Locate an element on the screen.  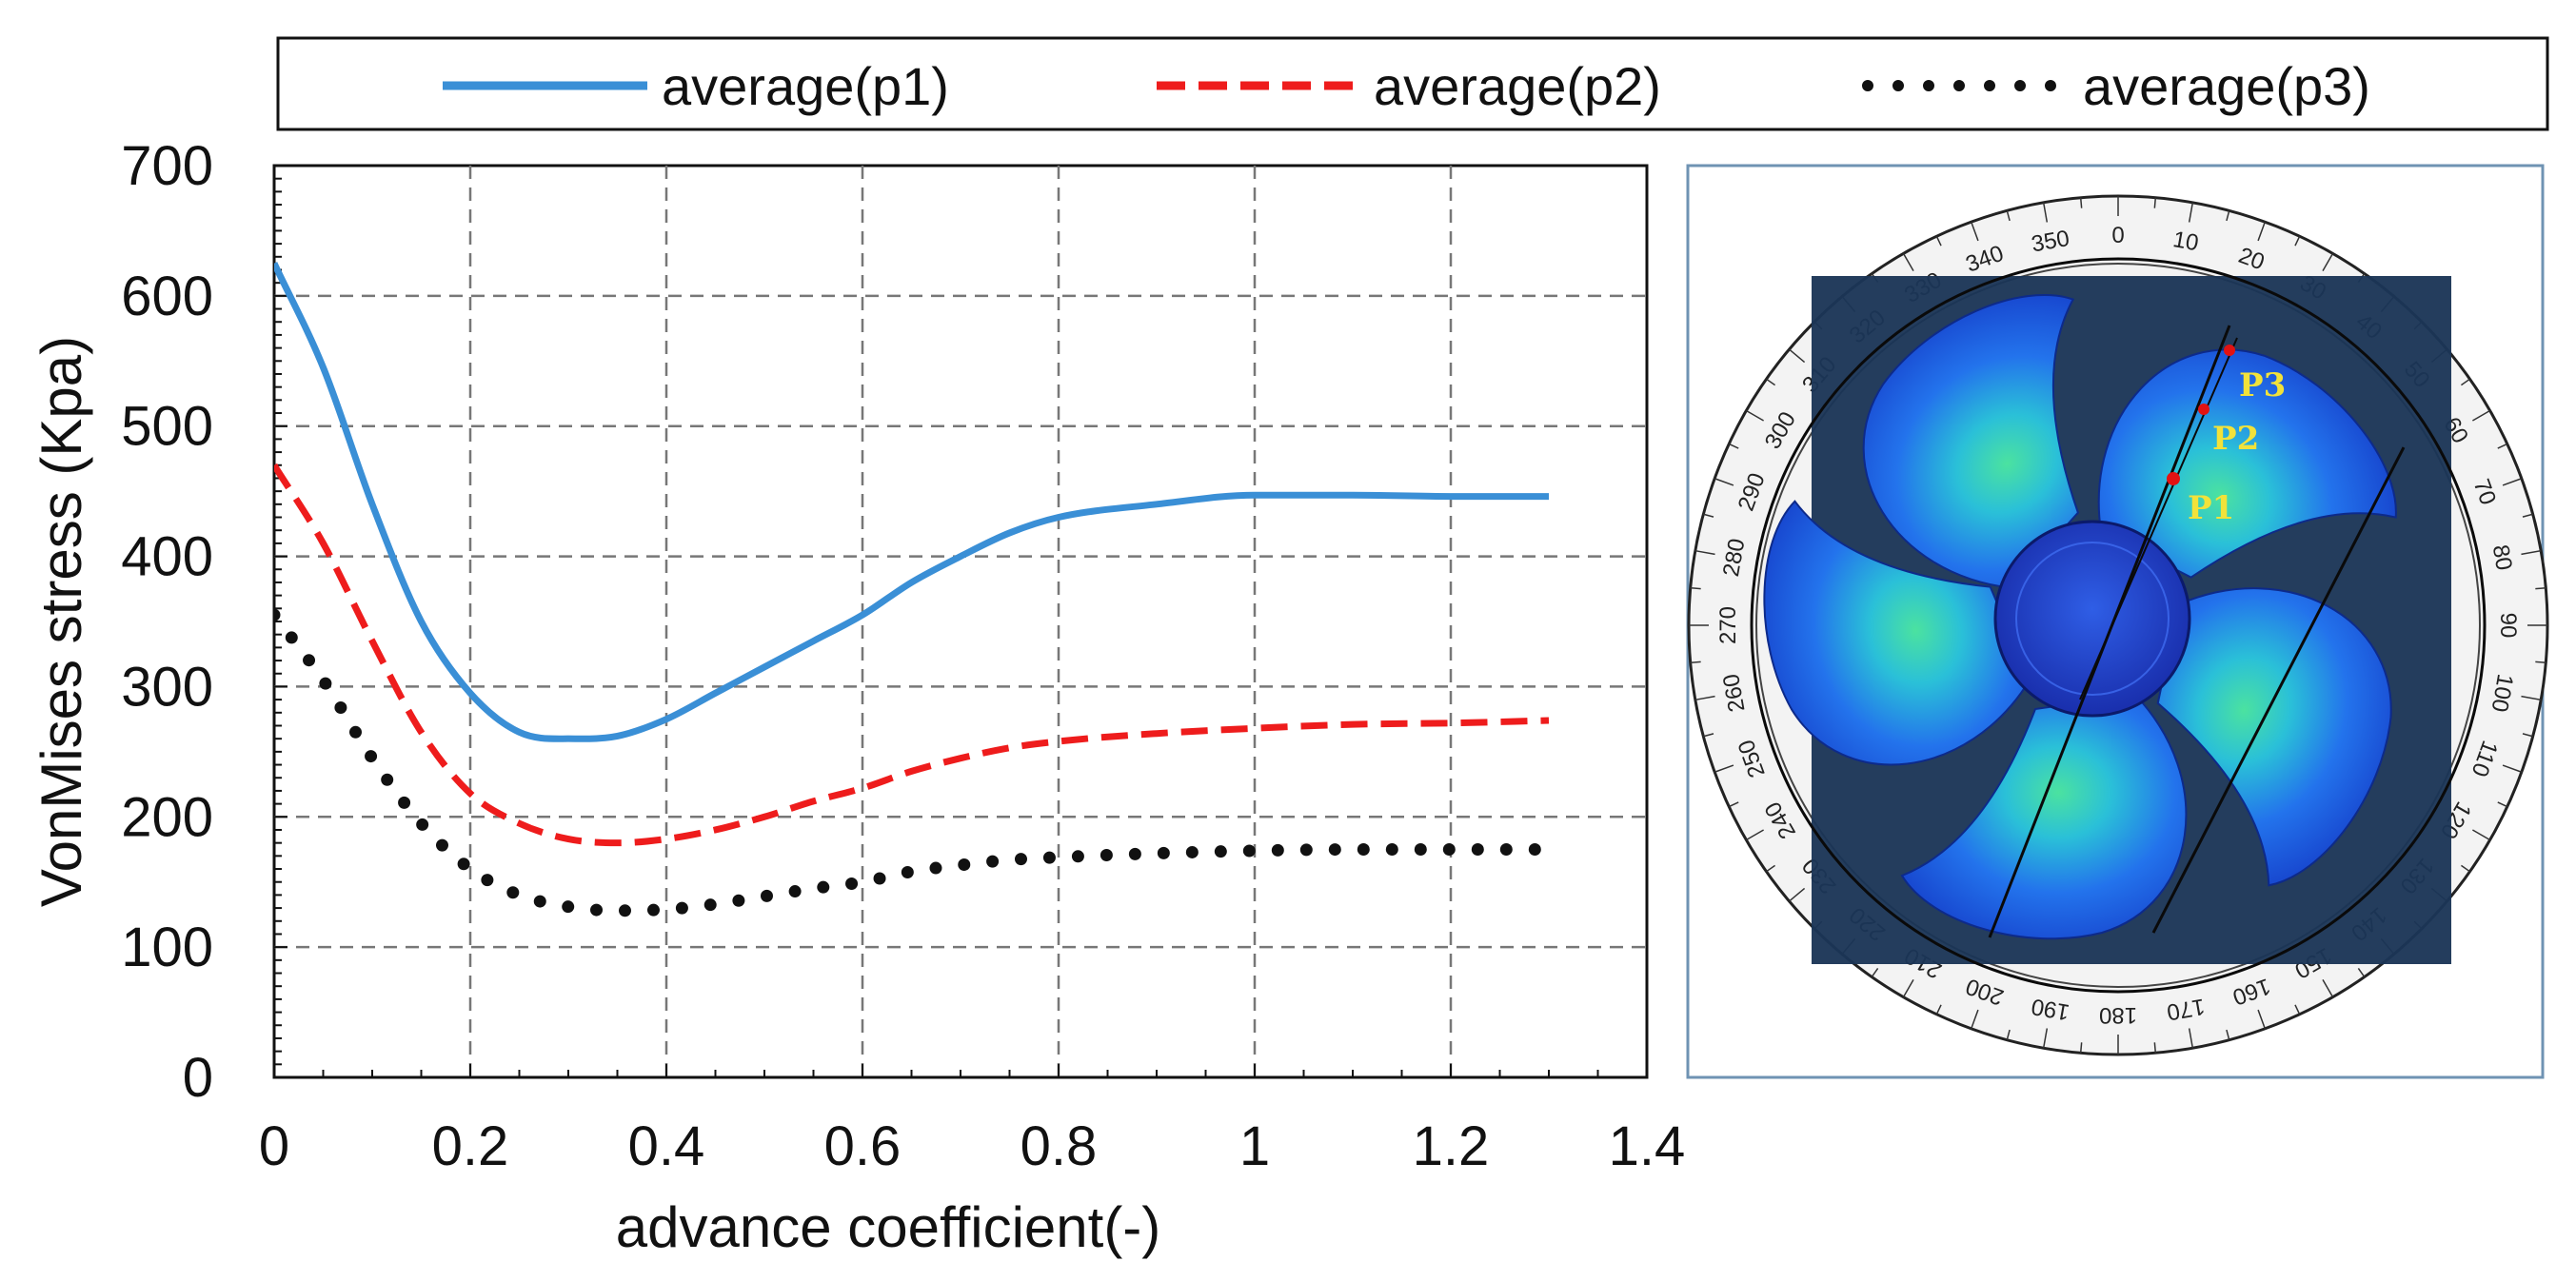
propeller-blades is located at coordinates (2080, 617).